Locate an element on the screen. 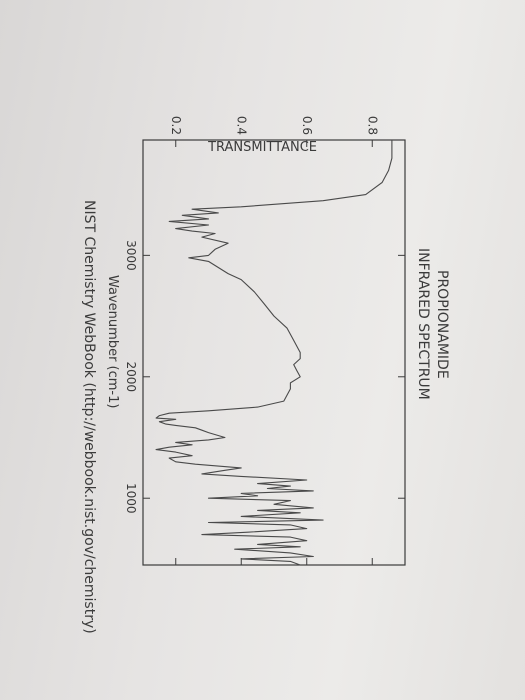 The width and height of the screenshot is (525, 700). x-tick-label: 3000 is located at coordinates (131, 255).